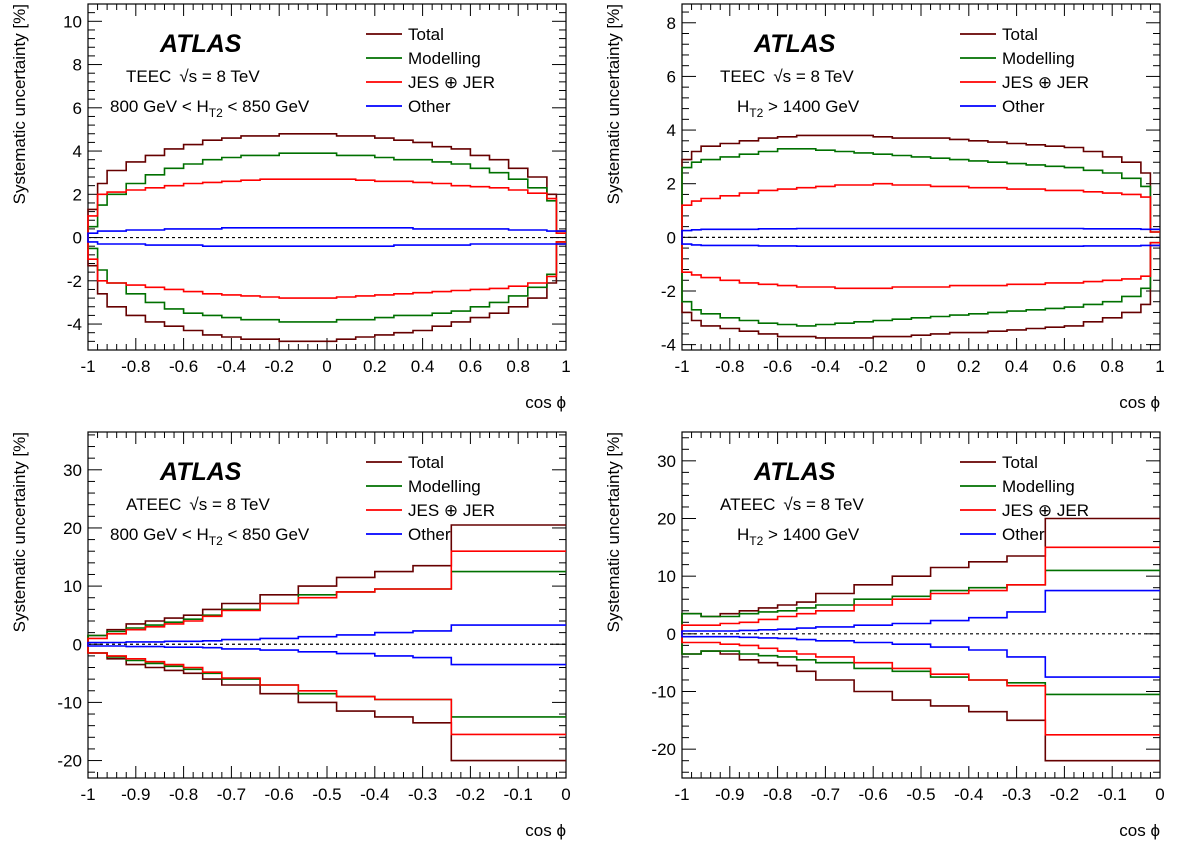 This screenshot has width=1187, height=856. What do you see at coordinates (74, 324) in the screenshot?
I see `y-tick-label: -4` at bounding box center [74, 324].